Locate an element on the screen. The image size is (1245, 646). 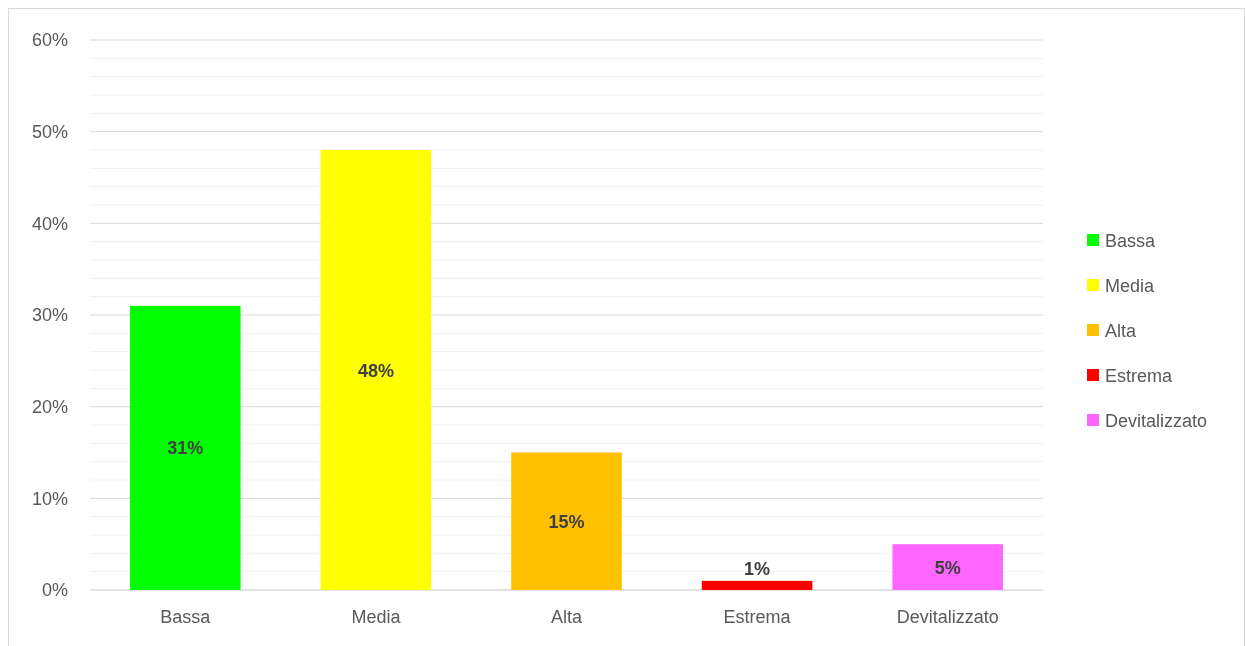
y-tick-label: 40% is located at coordinates (49, 223).